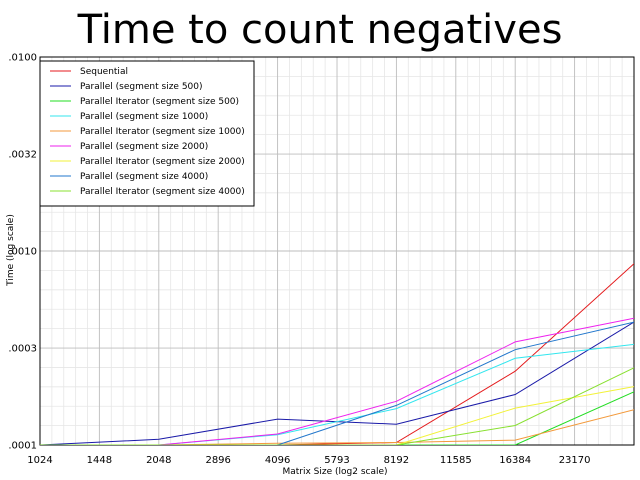 Image resolution: width=640 pixels, height=480 pixels. Describe the element at coordinates (104, 72) in the screenshot. I see `legend-entry: Sequential` at that location.